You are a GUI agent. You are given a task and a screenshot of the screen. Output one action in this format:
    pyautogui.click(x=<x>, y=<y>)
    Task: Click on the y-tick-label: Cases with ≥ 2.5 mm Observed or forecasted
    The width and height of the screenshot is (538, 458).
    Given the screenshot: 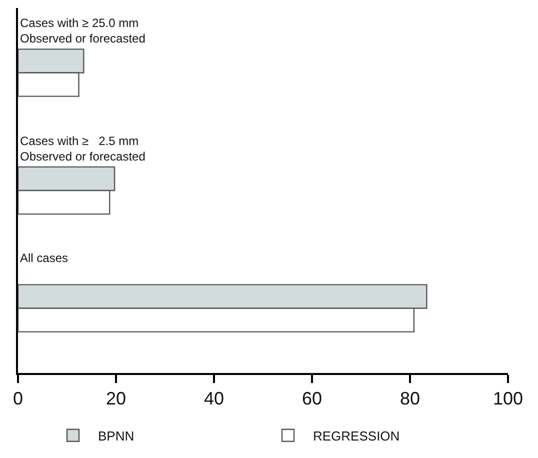 What is the action you would take?
    pyautogui.click(x=83, y=149)
    